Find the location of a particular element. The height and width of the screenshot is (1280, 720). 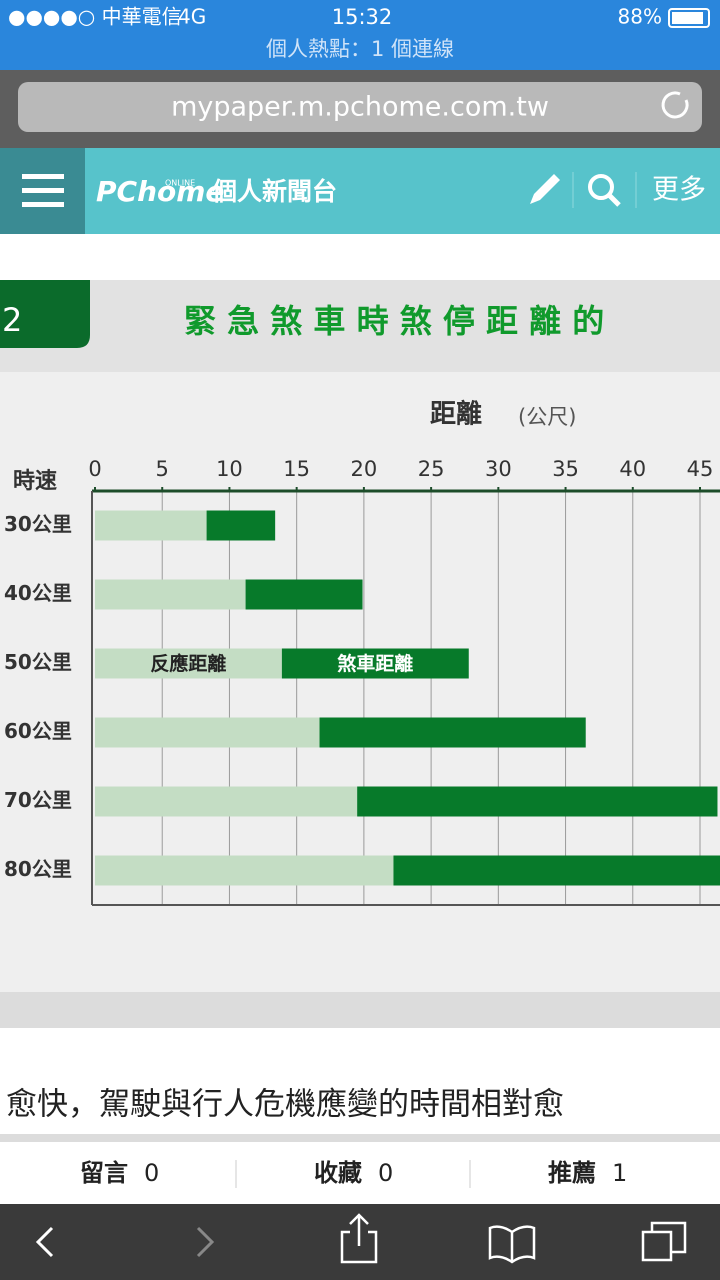

tabs-icon is located at coordinates (668, 1237).